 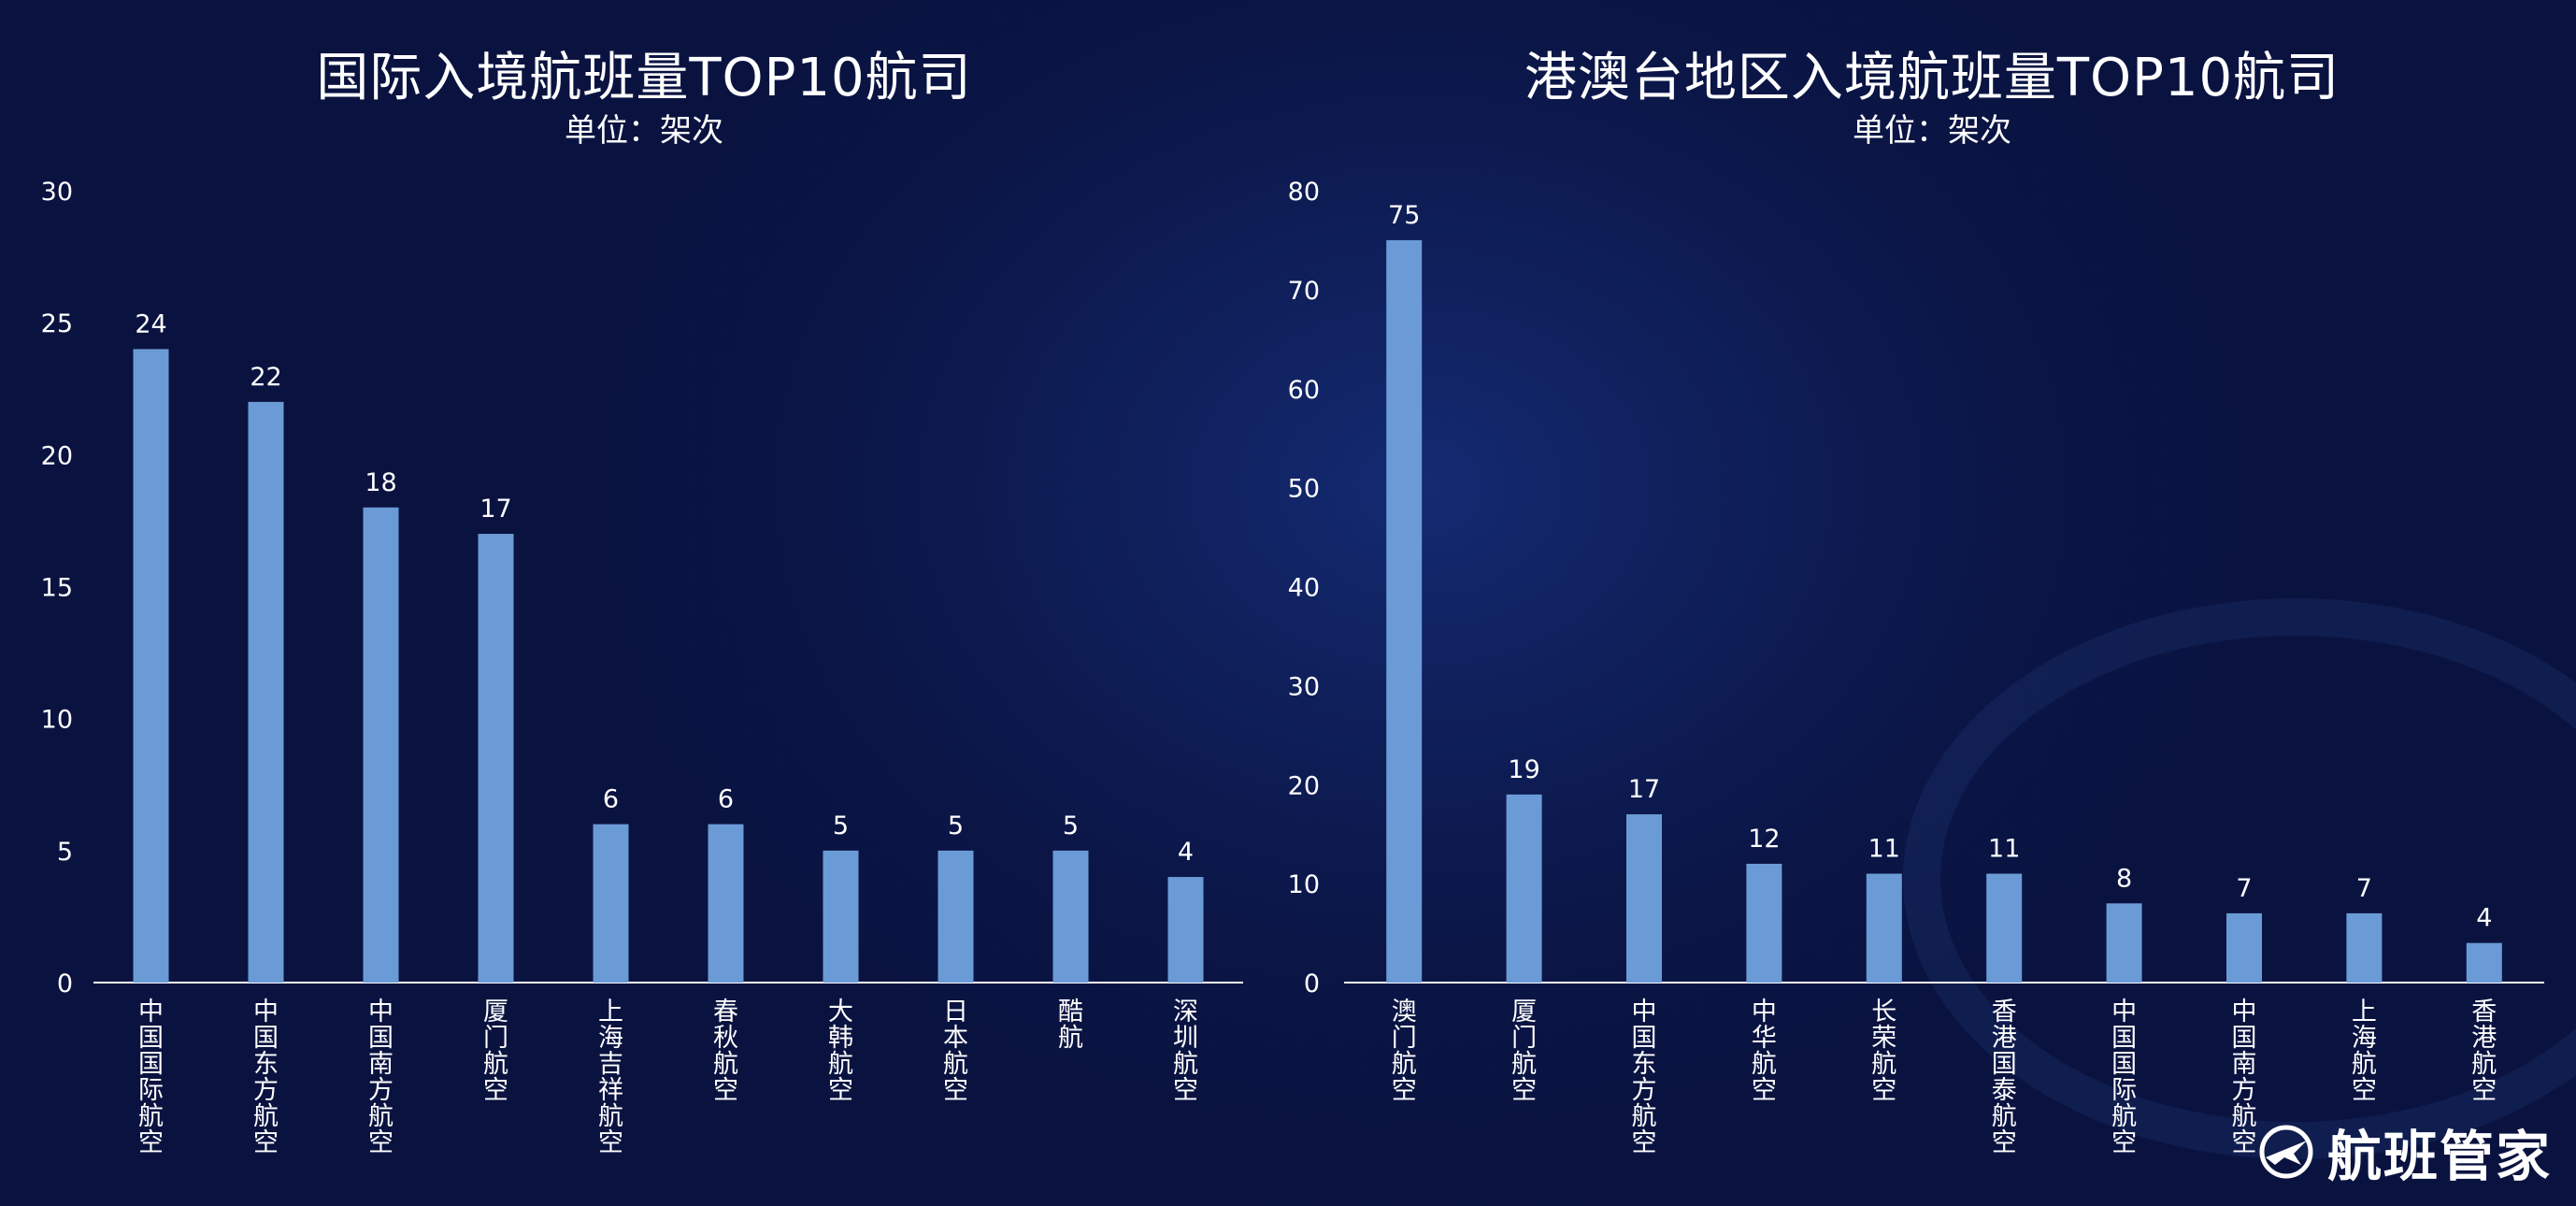 What do you see at coordinates (1932, 78) in the screenshot?
I see `chart-title: 港澳台地区入境航班量TOP10航司` at bounding box center [1932, 78].